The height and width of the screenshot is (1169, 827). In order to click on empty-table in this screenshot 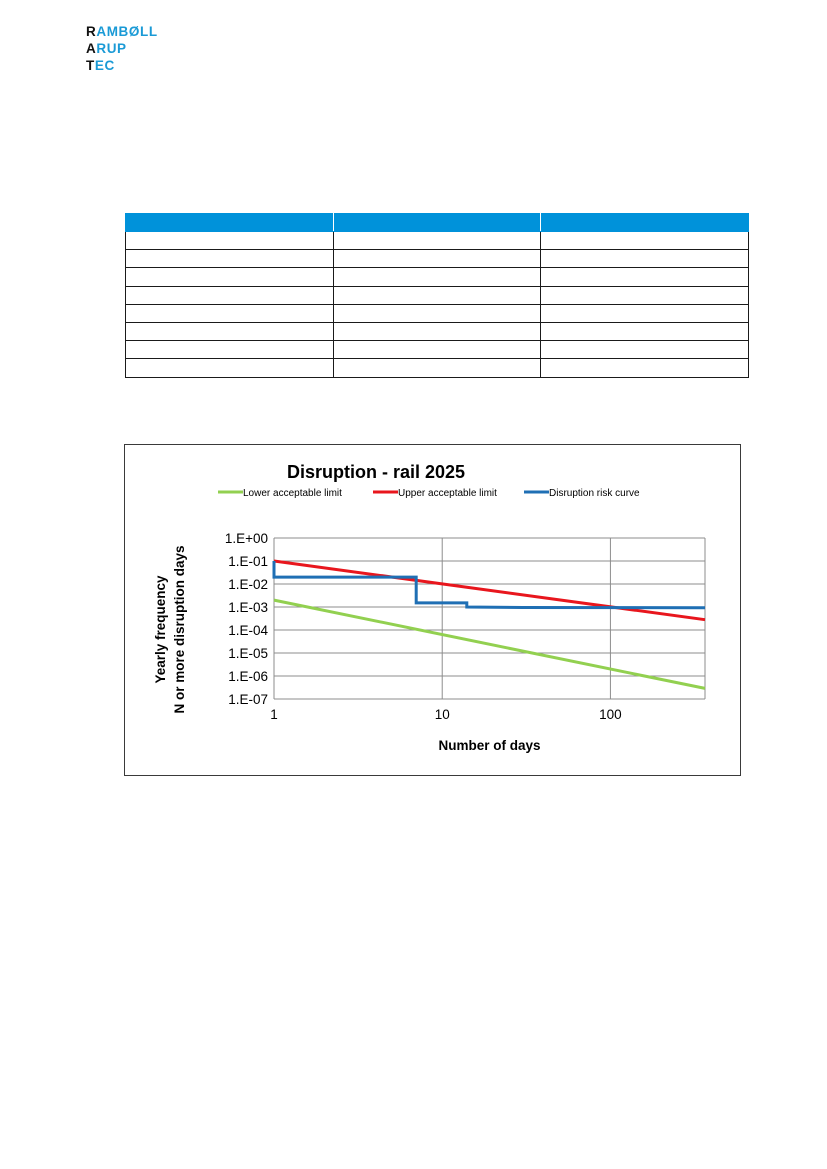, I will do `click(437, 295)`.